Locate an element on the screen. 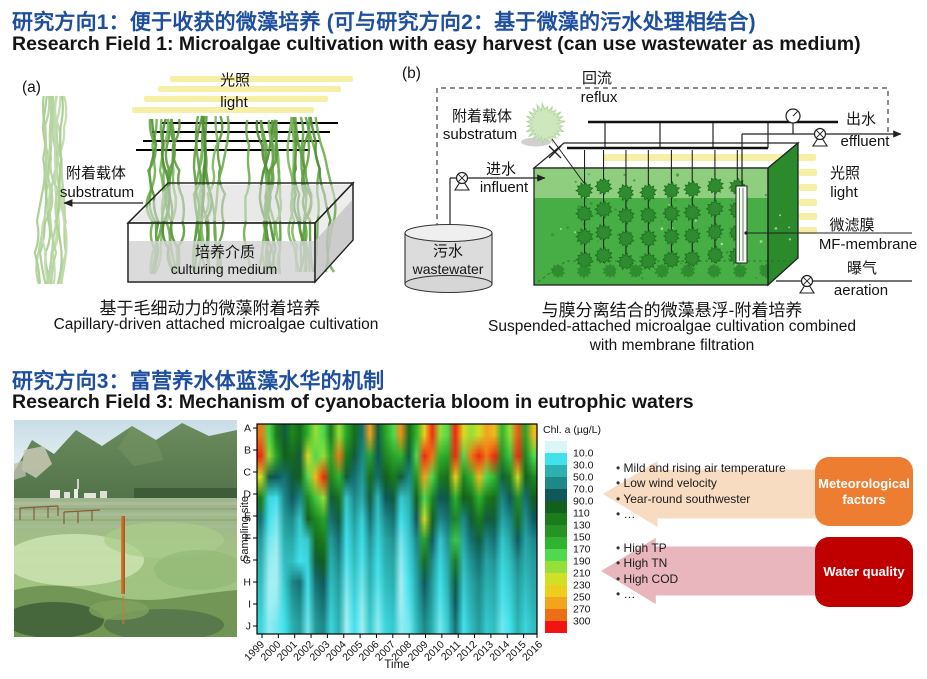 This screenshot has width=927, height=679. panel-b-reflux-label-zh: 回流 is located at coordinates (597, 78).